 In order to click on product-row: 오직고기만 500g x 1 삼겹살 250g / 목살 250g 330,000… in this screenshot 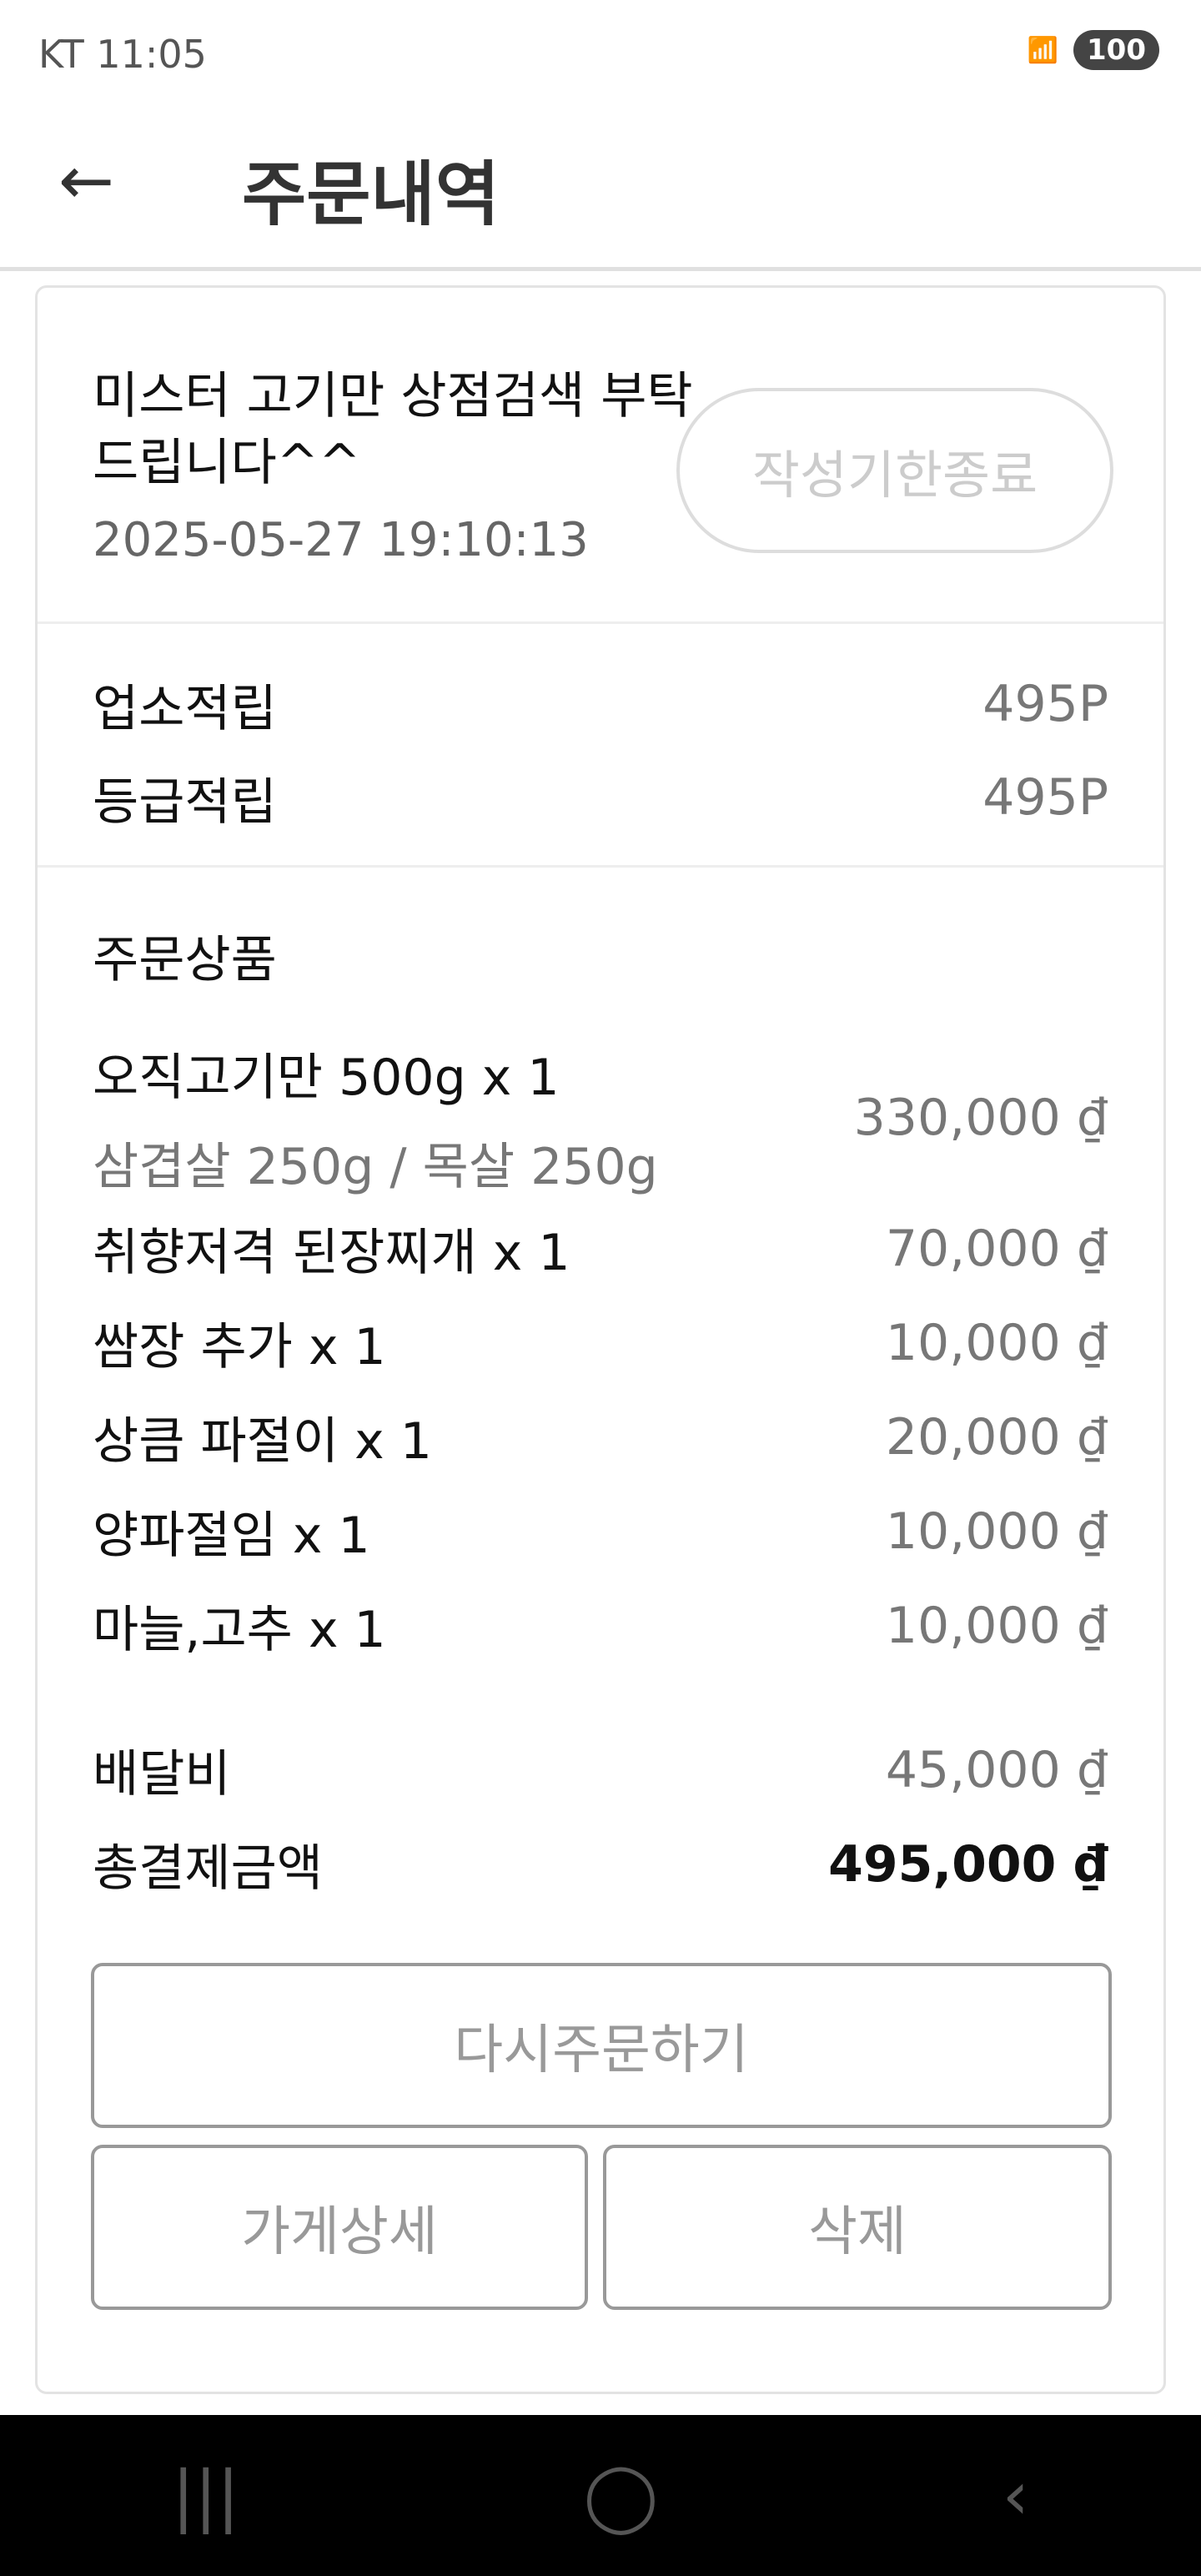, I will do `click(601, 1117)`.